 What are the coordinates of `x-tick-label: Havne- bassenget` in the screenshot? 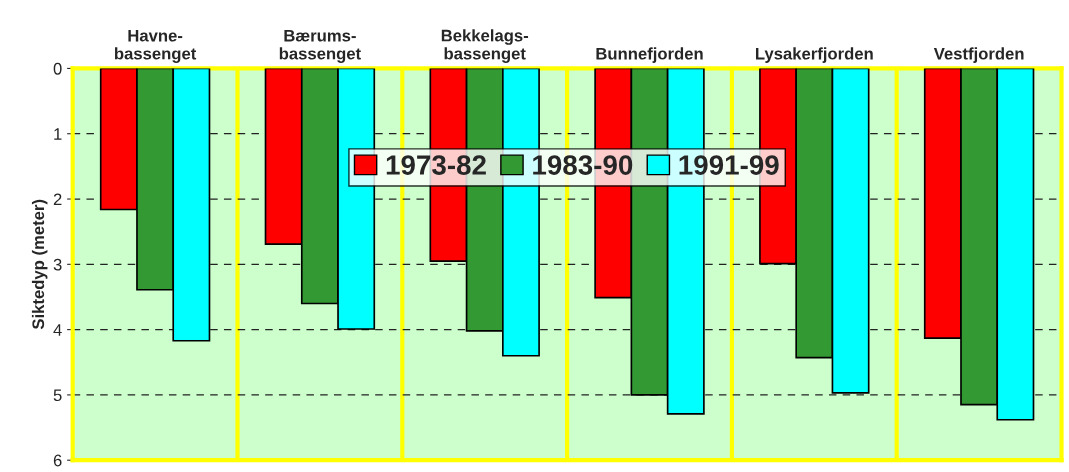 It's located at (155, 46).